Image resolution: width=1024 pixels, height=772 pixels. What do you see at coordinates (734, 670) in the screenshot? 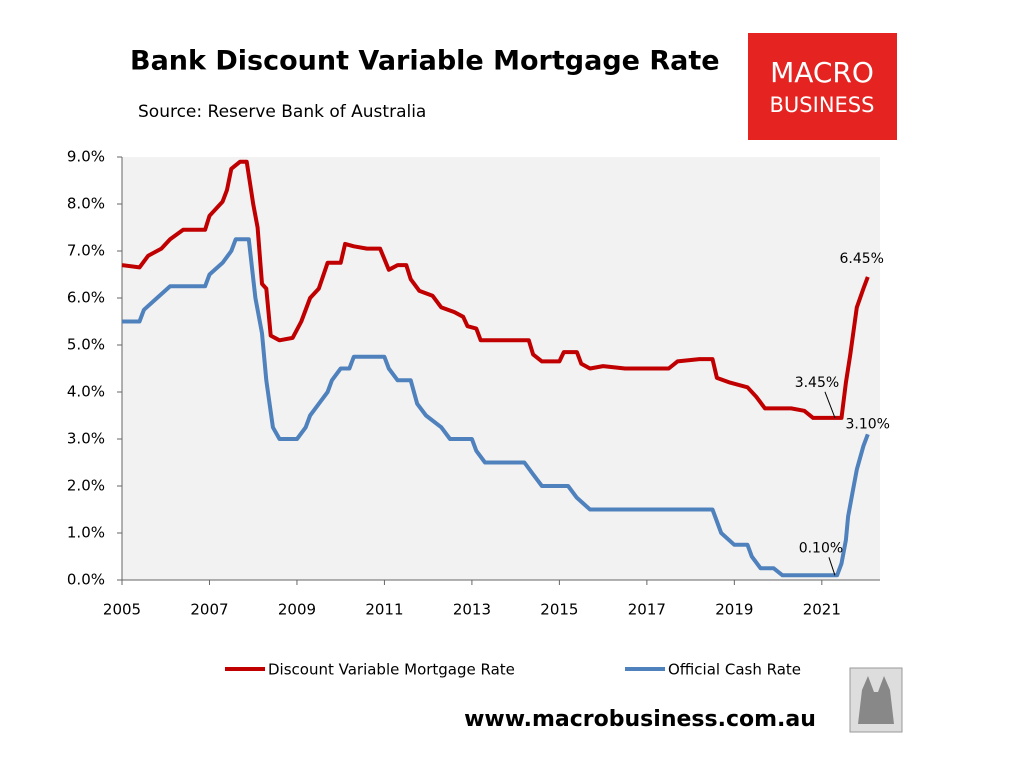
I see `legend-label: Official Cash Rate` at bounding box center [734, 670].